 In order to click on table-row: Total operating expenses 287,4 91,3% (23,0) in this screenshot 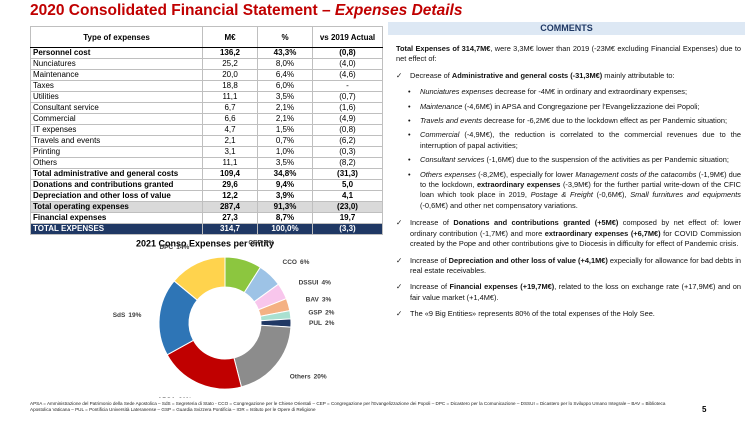, I will do `click(206, 207)`.